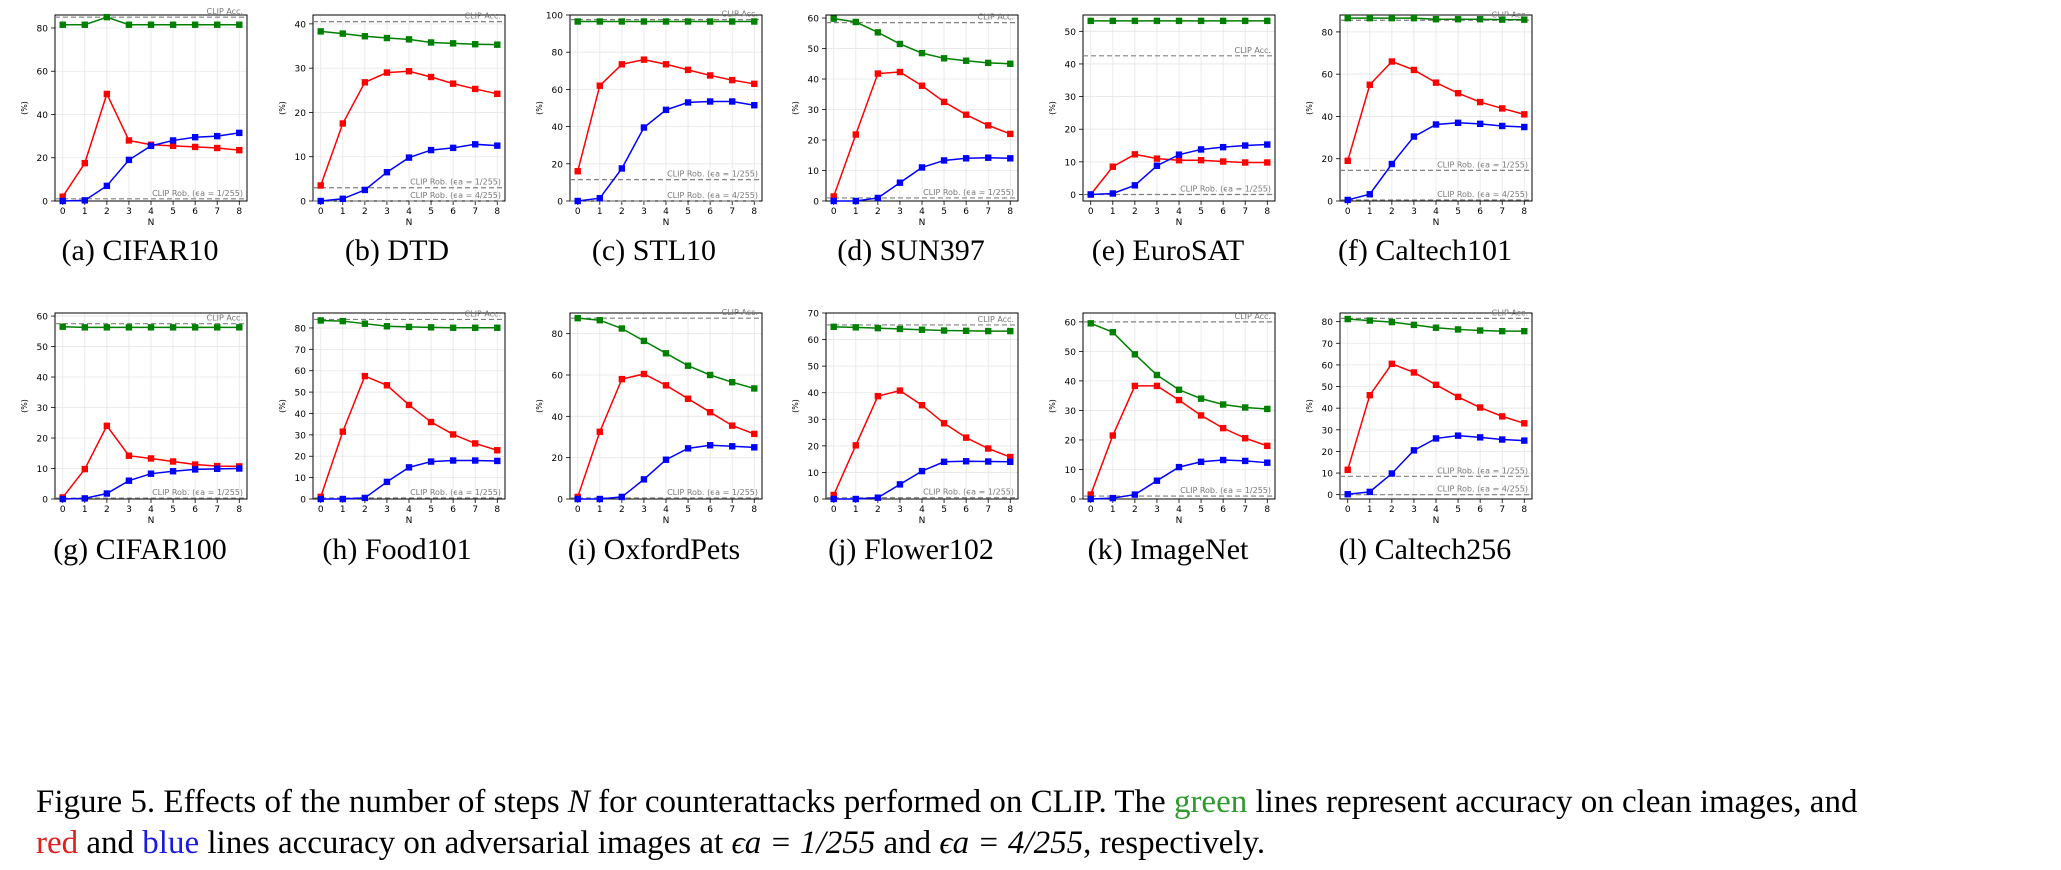 This screenshot has width=2061, height=870. What do you see at coordinates (43, 409) in the screenshot?
I see `y-tick-label: 30` at bounding box center [43, 409].